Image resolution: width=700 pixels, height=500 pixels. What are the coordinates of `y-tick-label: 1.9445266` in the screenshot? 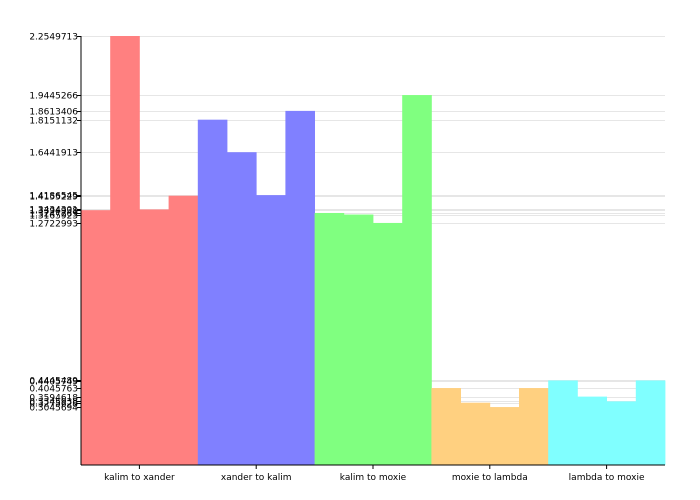 It's located at (53, 97).